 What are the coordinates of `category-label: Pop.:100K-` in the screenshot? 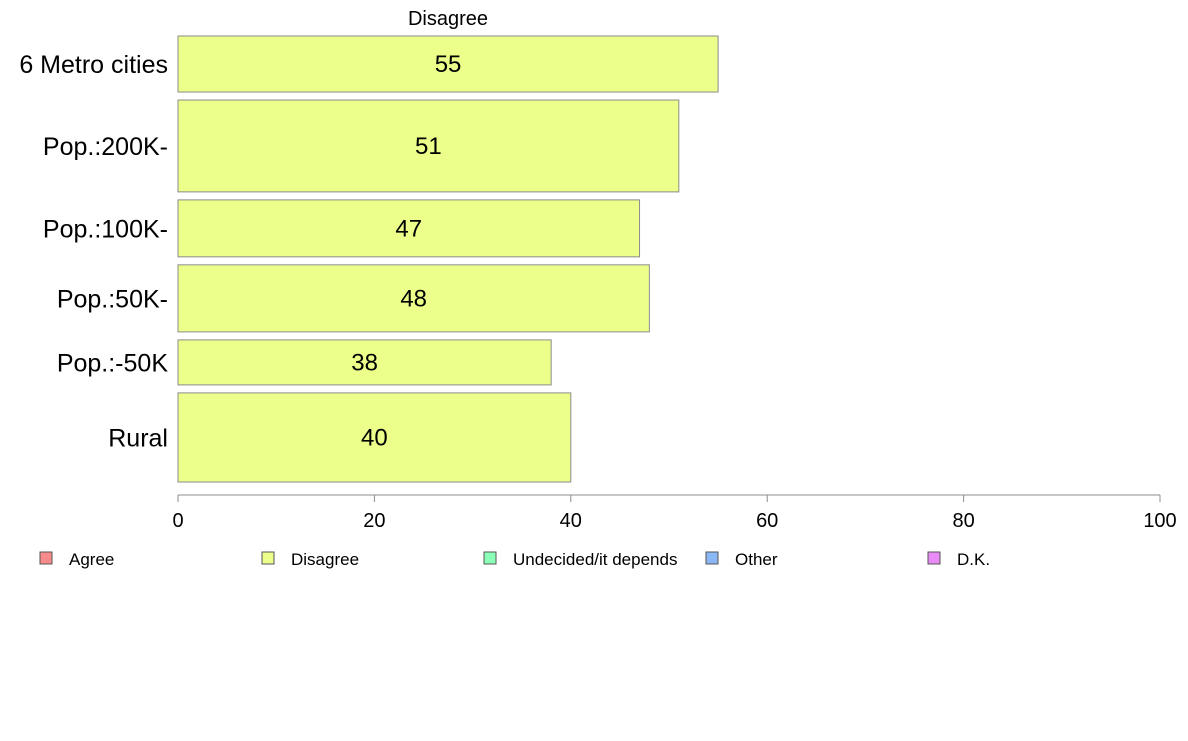 It's located at (105, 229).